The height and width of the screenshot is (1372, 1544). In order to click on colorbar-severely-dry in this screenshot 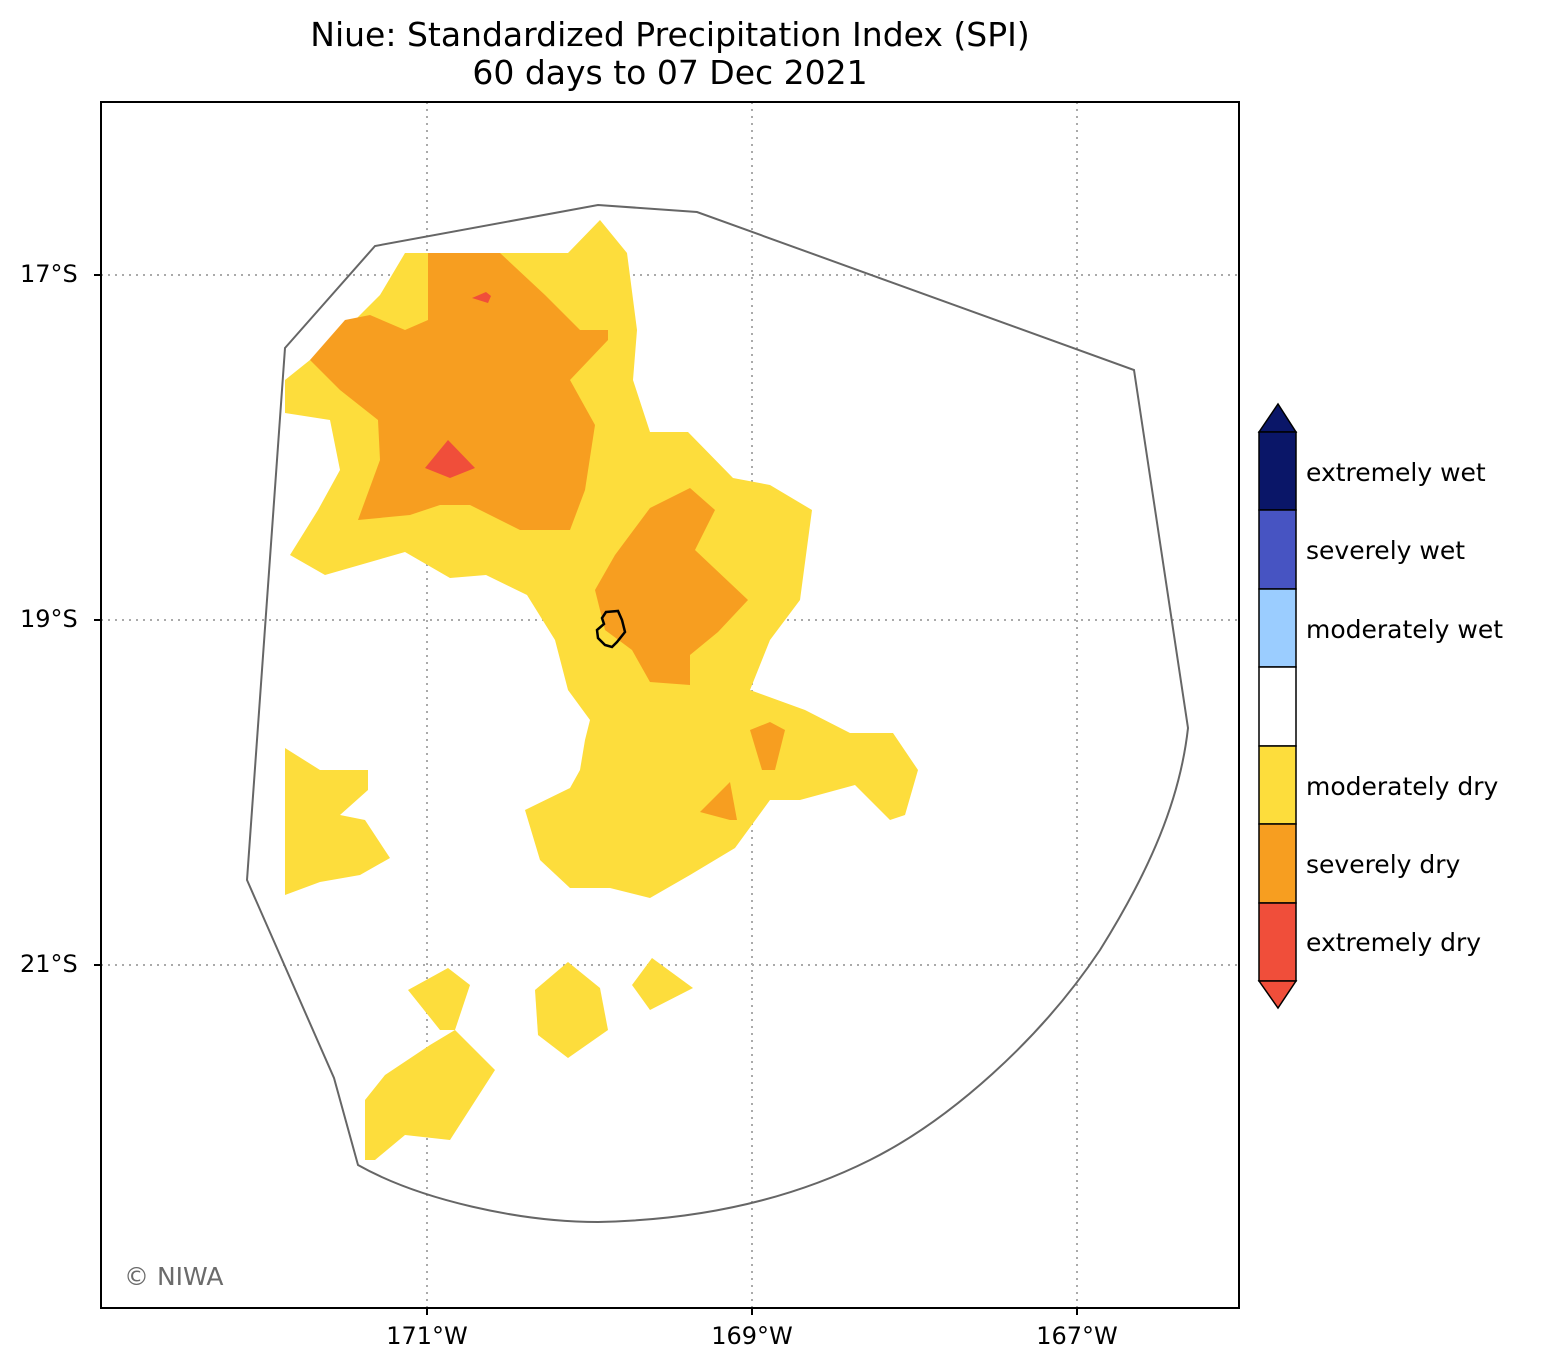, I will do `click(1277, 863)`.